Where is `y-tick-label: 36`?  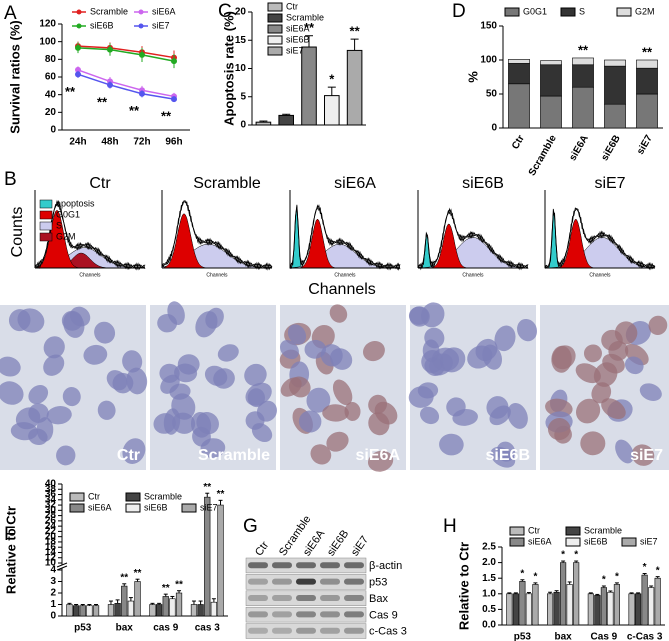
y-tick-label: 36 is located at coordinates (51, 494).